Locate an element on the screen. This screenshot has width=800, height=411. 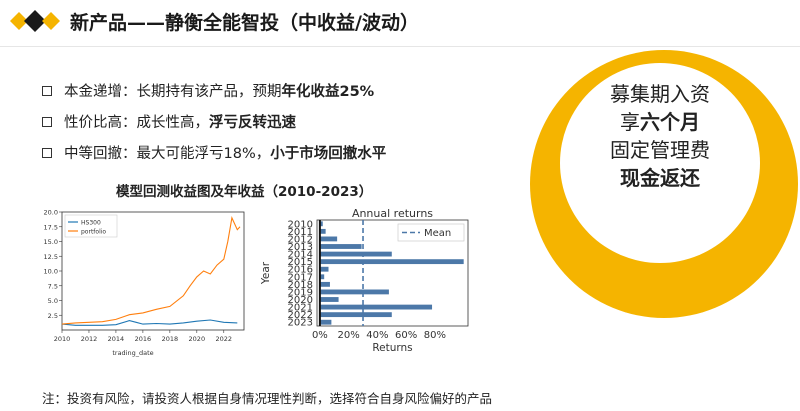
feature-item: 本金递增： 长期持有该产品，预期 年化收益25% is located at coordinates (214, 90).